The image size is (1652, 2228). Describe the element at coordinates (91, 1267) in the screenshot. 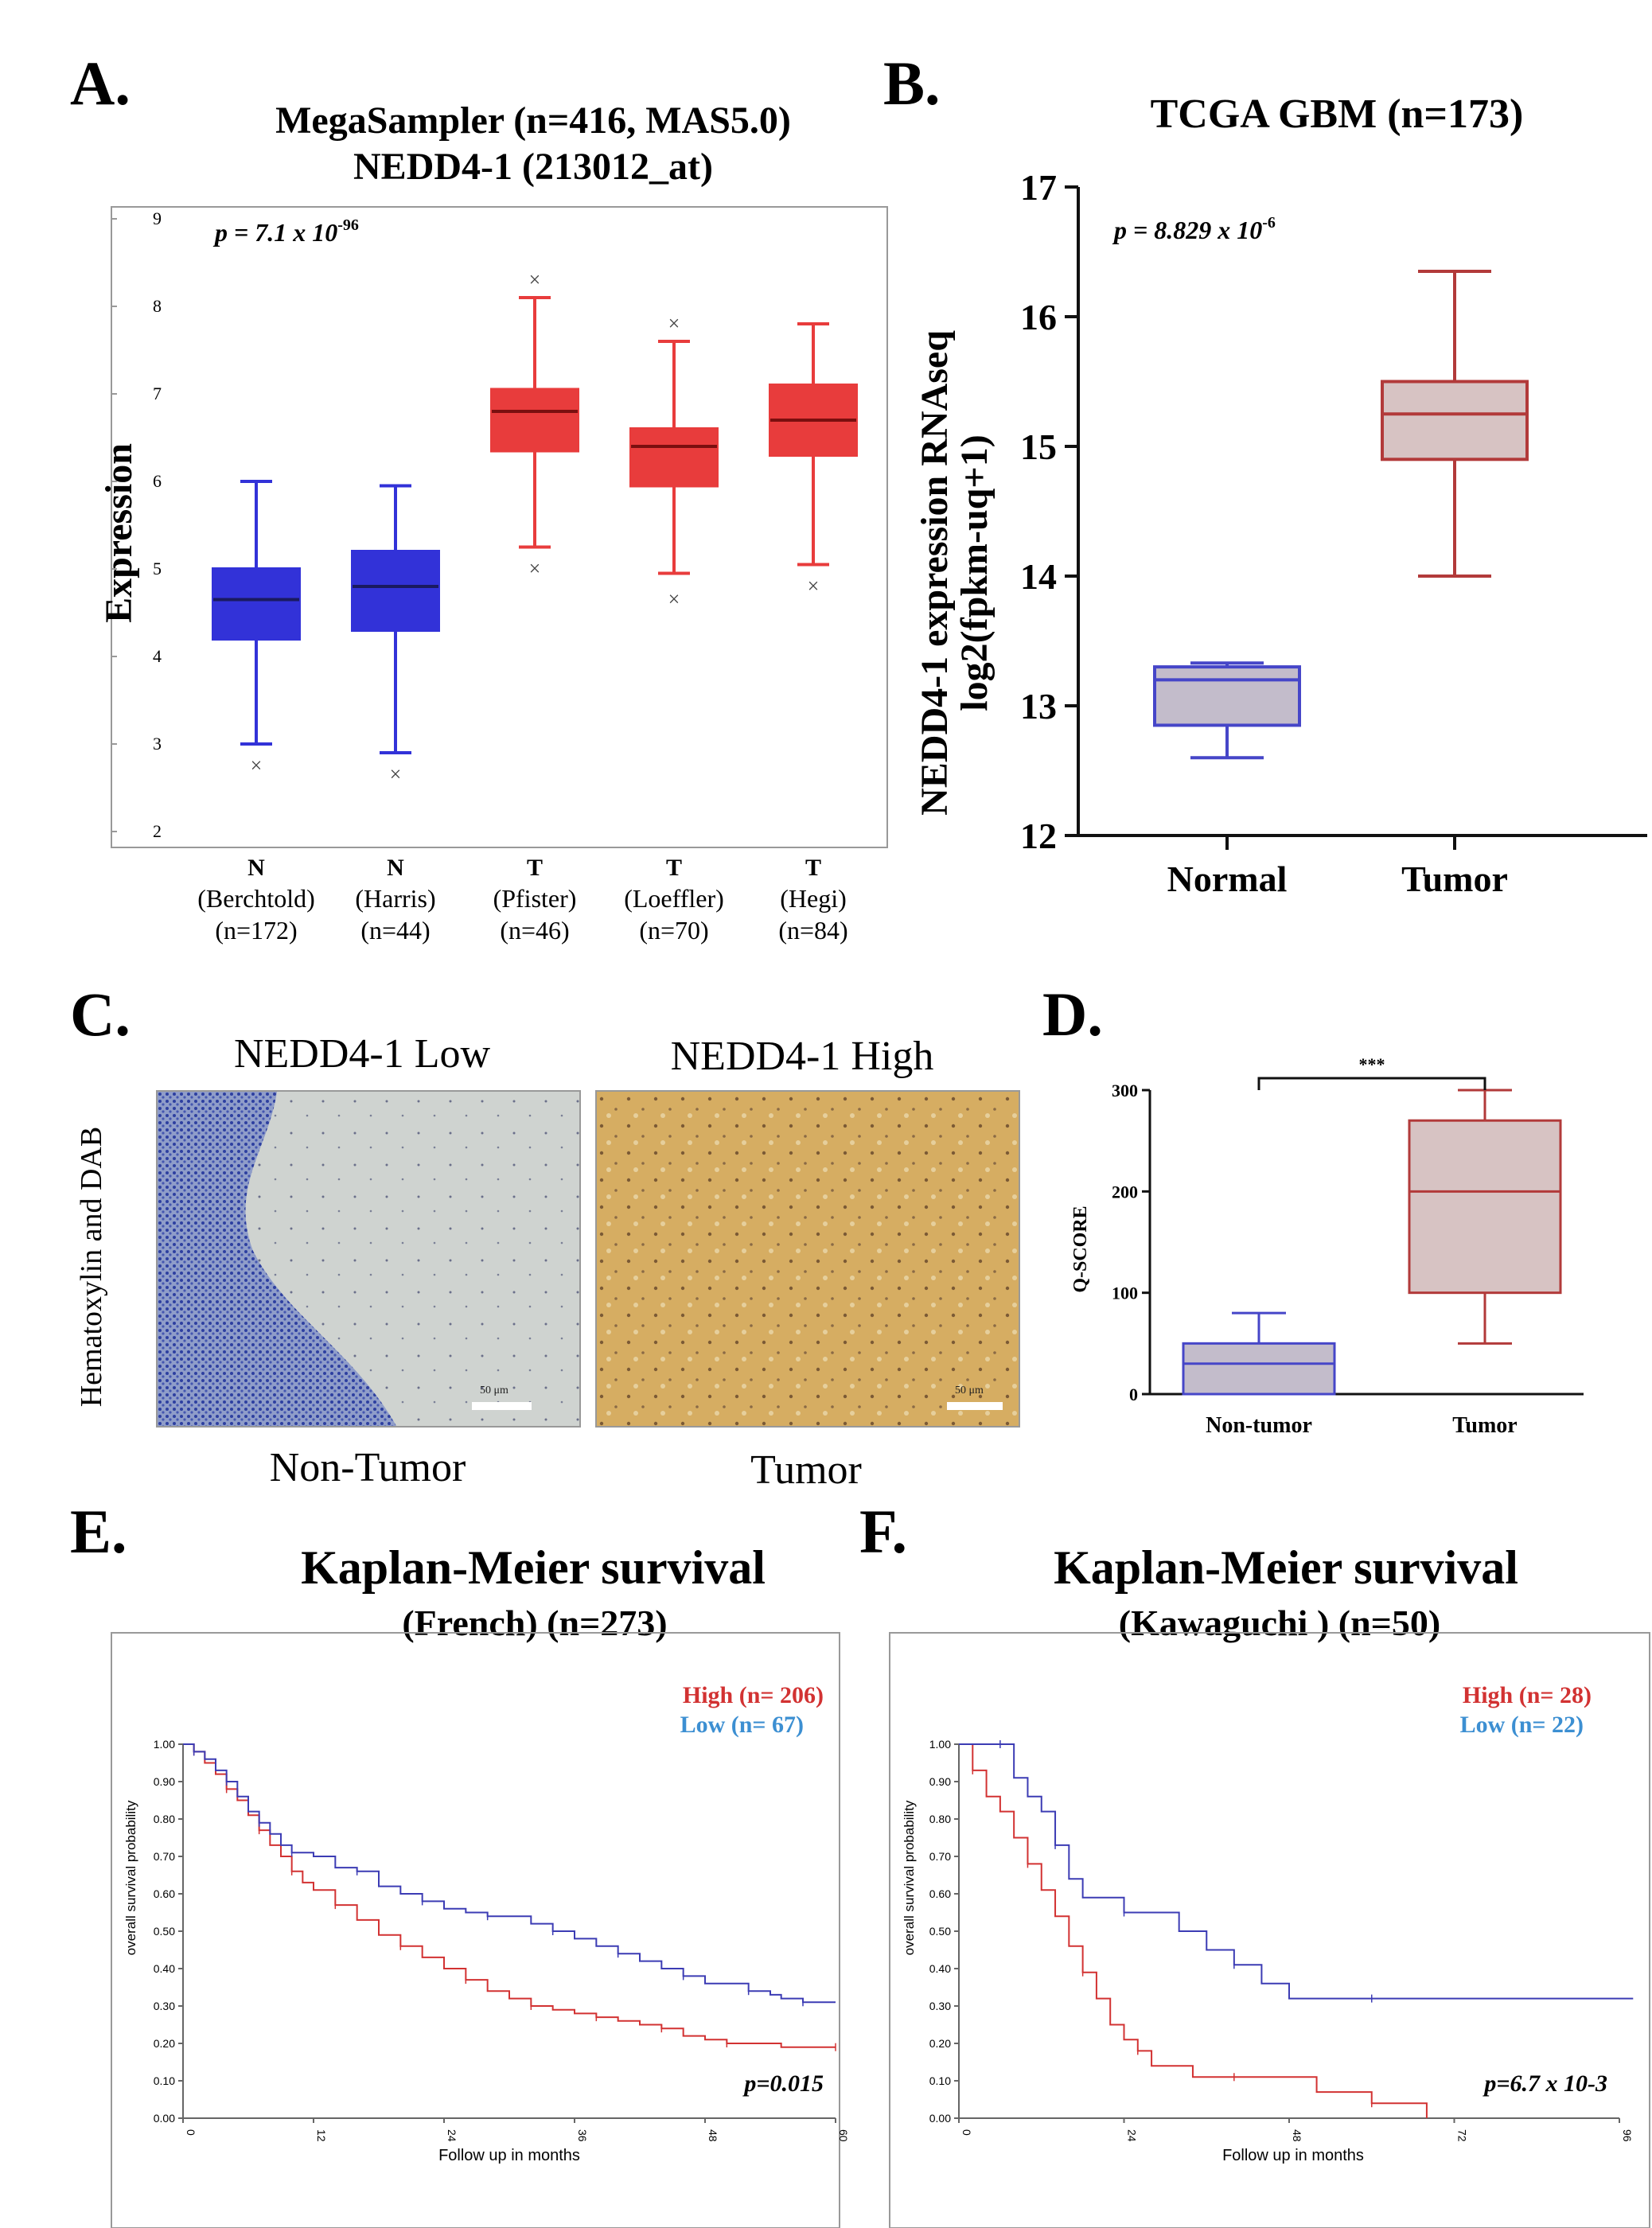

I see `panel-c-ylabel: Hematoxylin and DAB` at that location.